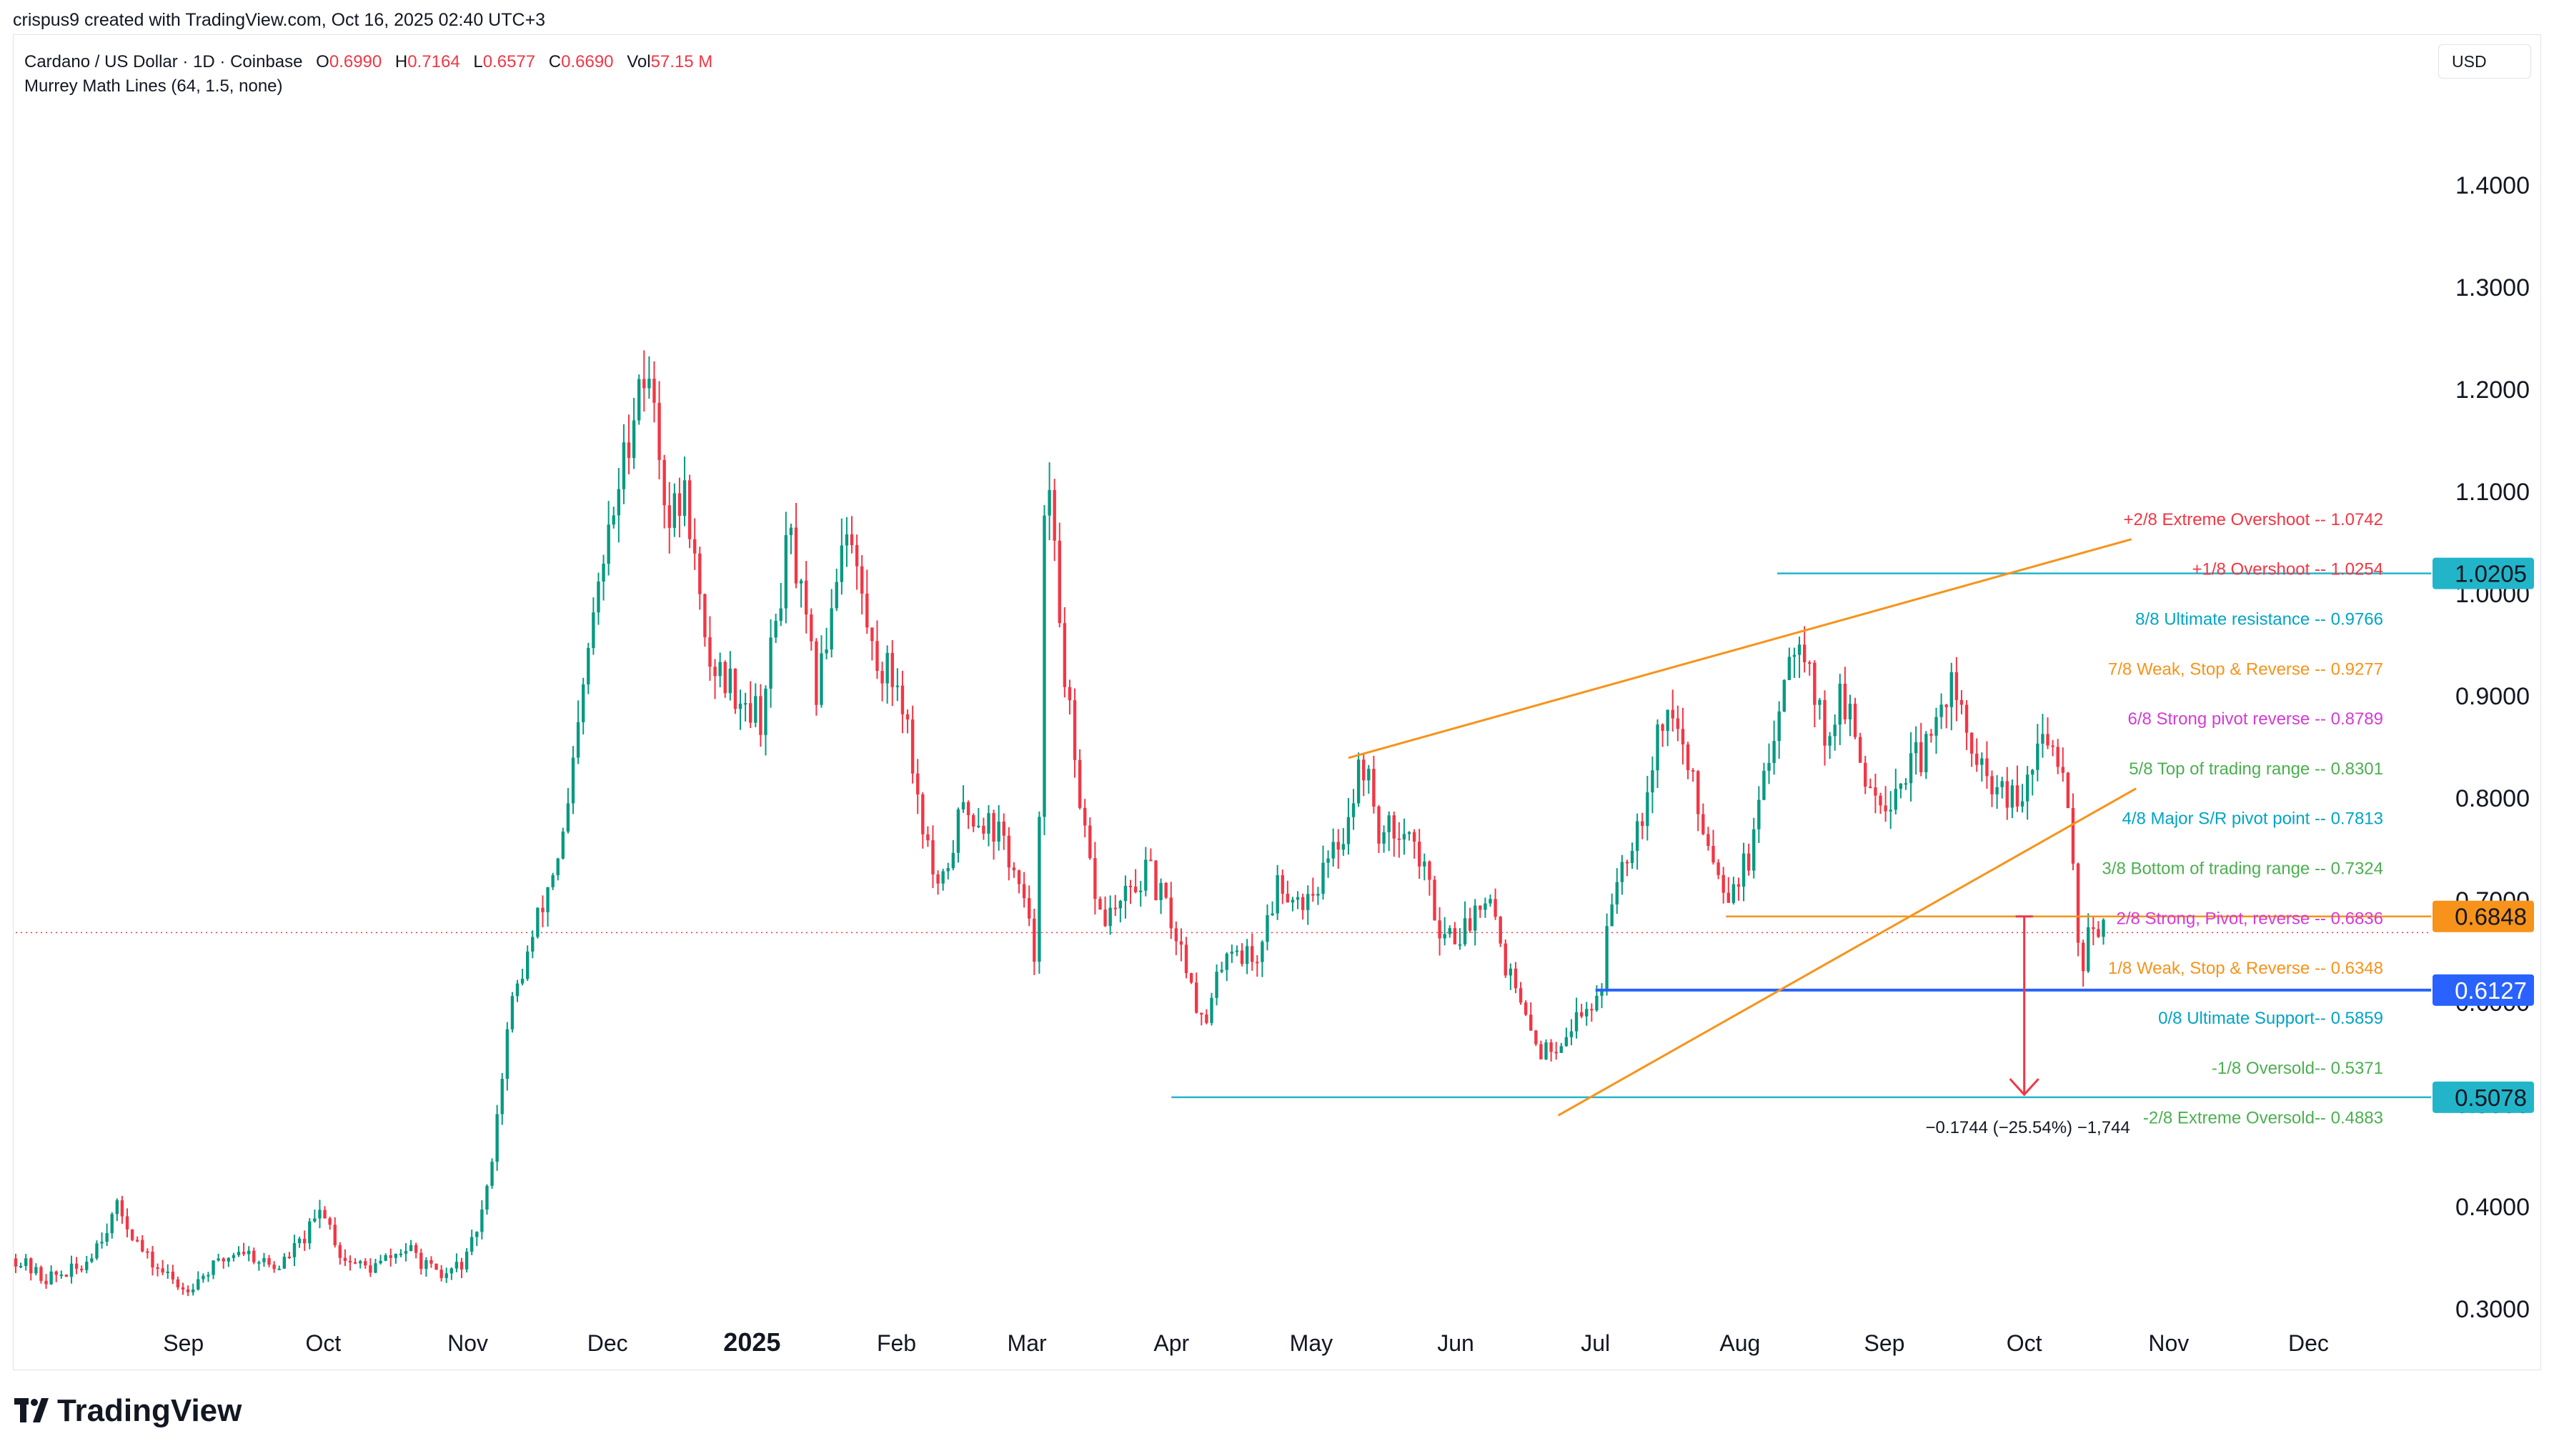 The image size is (2554, 1456). I want to click on x-month-label: Apr, so click(1171, 1343).